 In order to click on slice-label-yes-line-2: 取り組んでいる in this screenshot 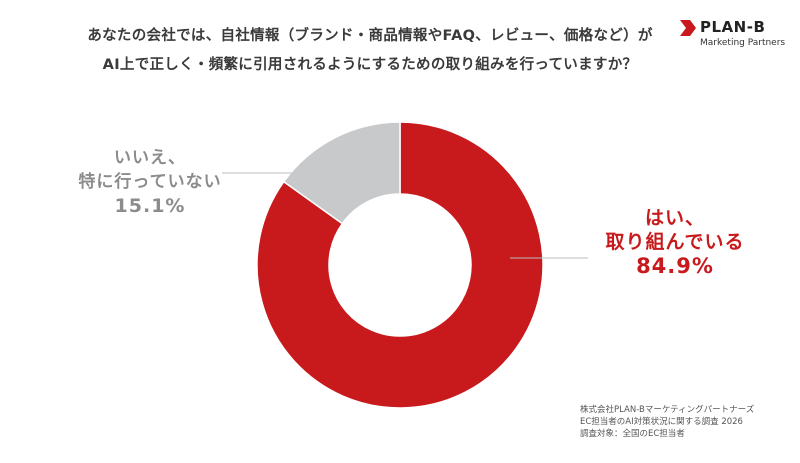, I will do `click(675, 242)`.